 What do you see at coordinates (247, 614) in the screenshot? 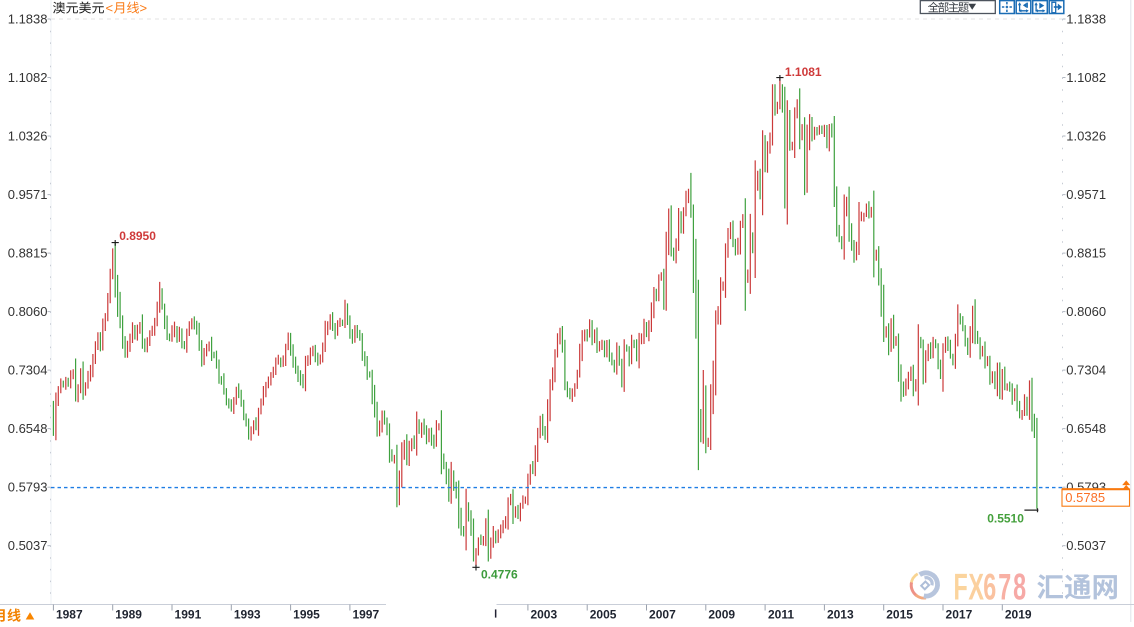
I see `svg-text: 1993` at bounding box center [247, 614].